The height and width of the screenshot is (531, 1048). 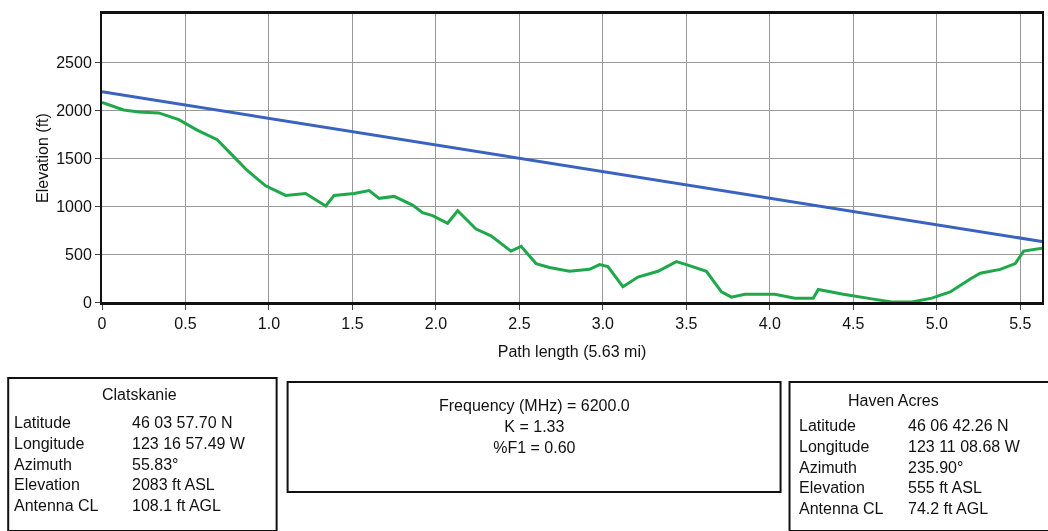 I want to click on x-tick-label: 0.5, so click(x=185, y=324).